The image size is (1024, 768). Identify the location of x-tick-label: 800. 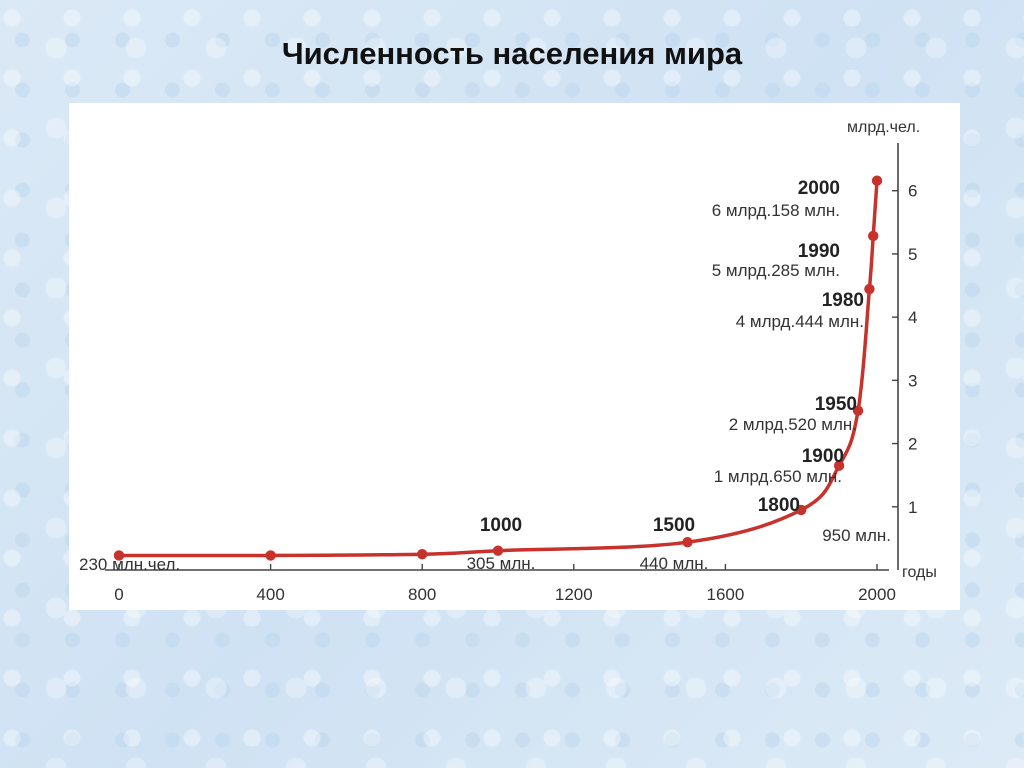
(422, 594).